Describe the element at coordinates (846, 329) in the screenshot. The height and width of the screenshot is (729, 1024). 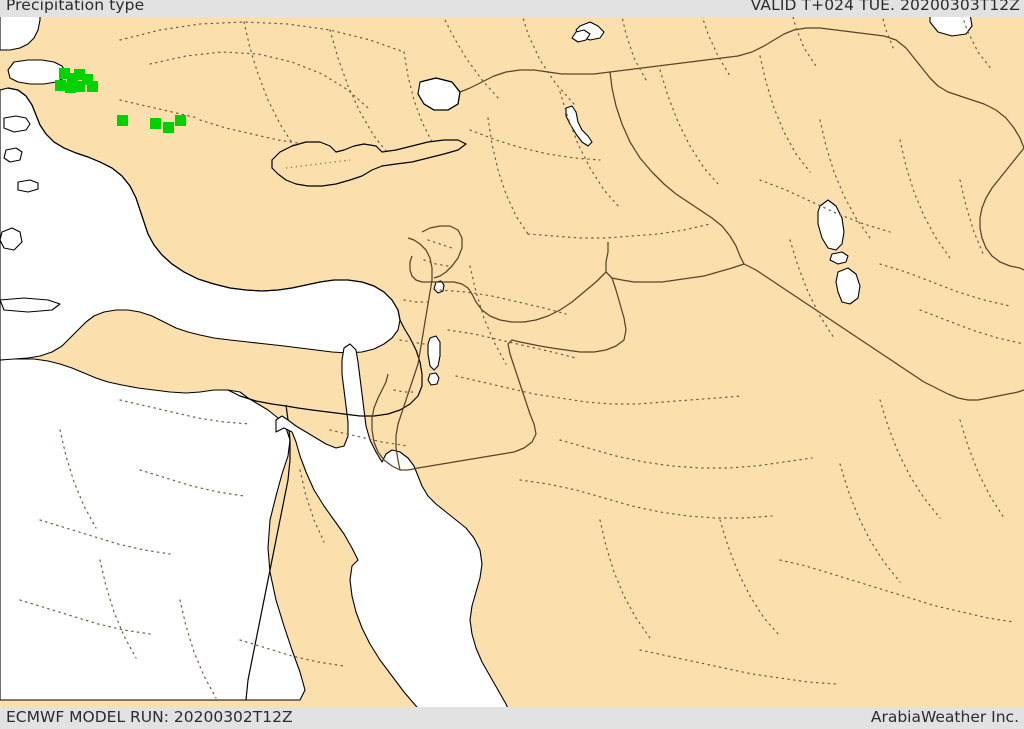
I see `border-iraq-saudi` at that location.